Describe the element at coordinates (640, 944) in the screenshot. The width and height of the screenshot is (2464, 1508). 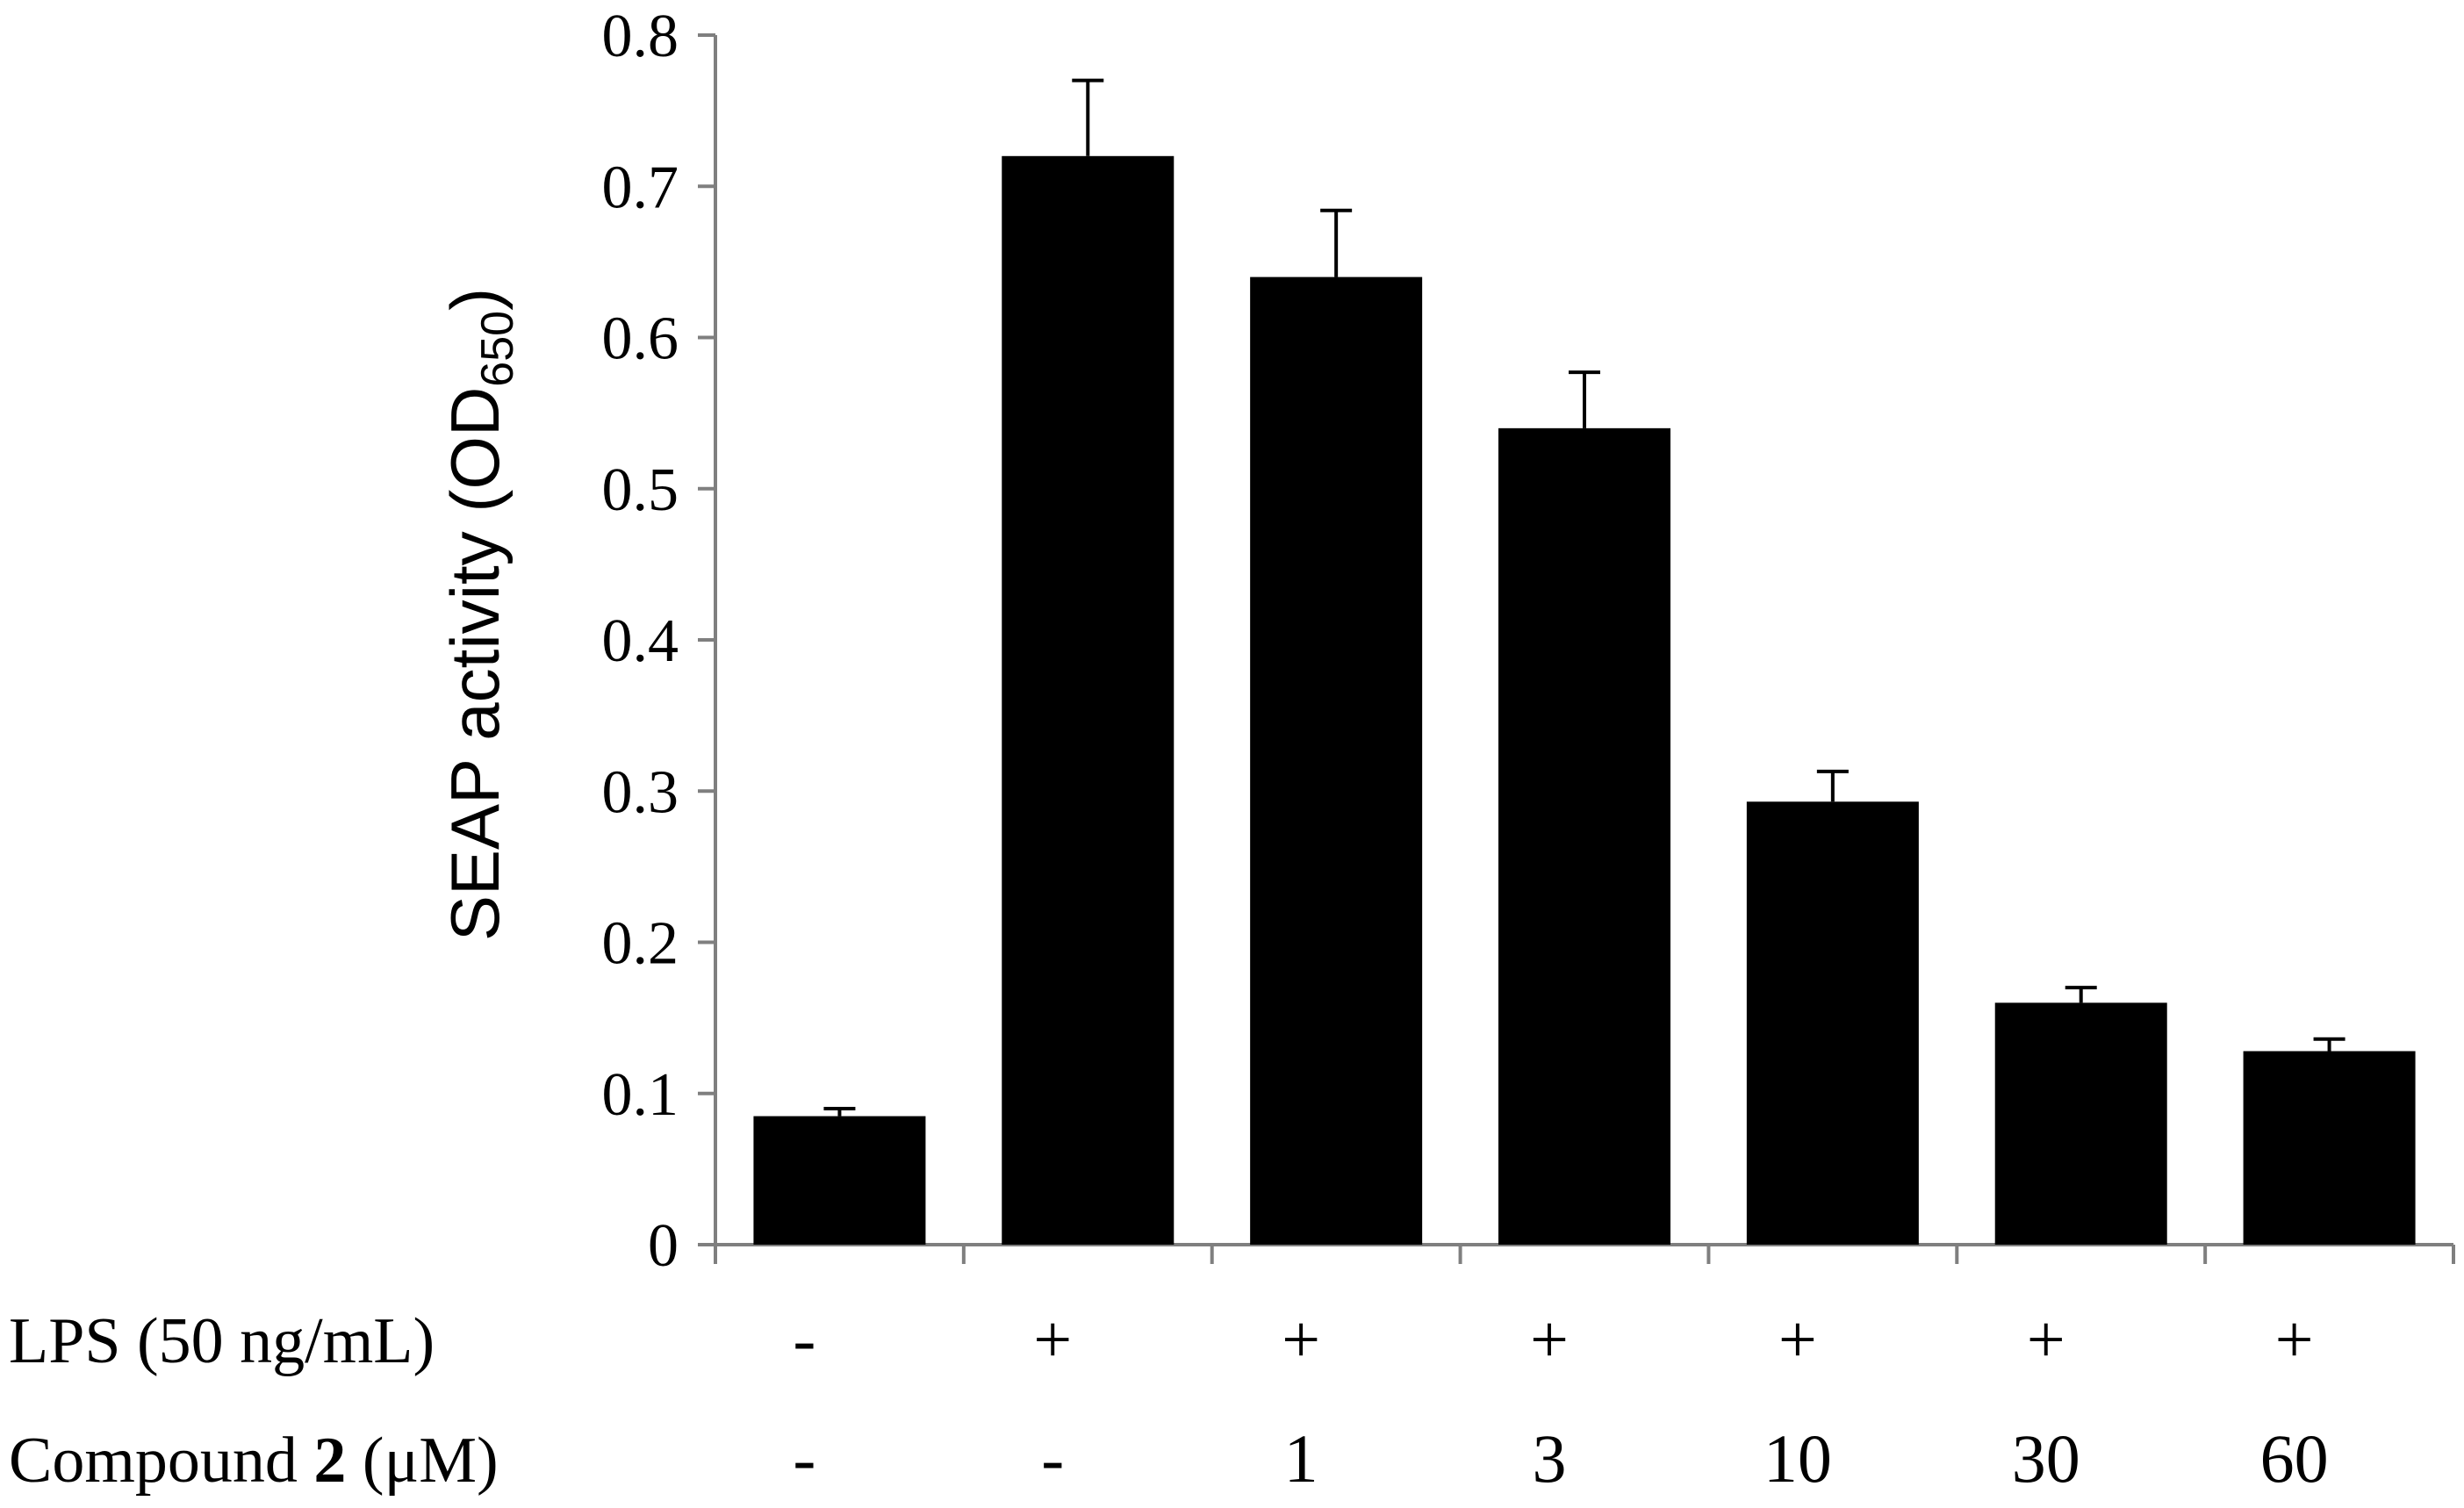
I see `y-tick-label: 0.2` at that location.